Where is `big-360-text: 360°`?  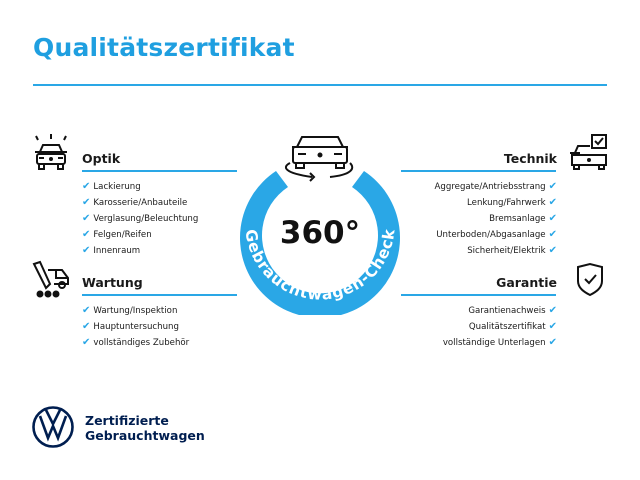
big-360-text: 360° is located at coordinates (320, 233).